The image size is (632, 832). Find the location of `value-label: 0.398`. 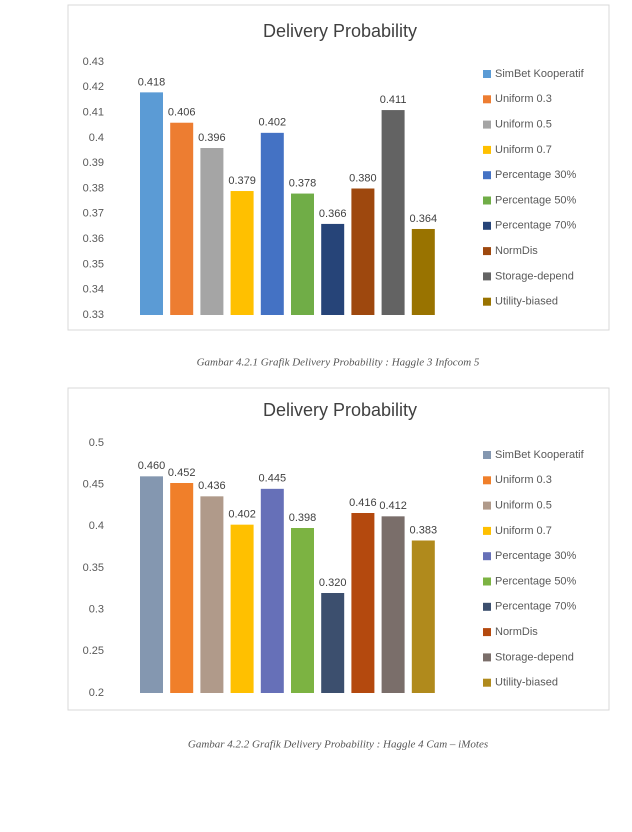

value-label: 0.398 is located at coordinates (303, 518).